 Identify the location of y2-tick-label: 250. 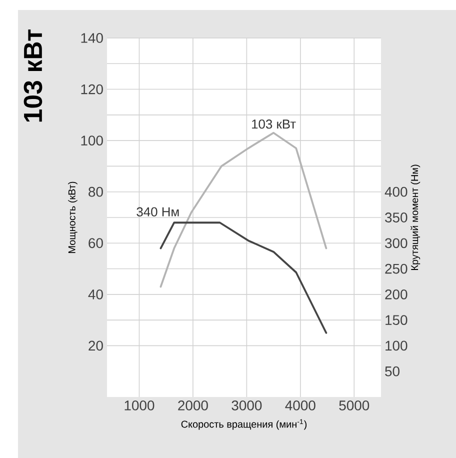
(396, 269).